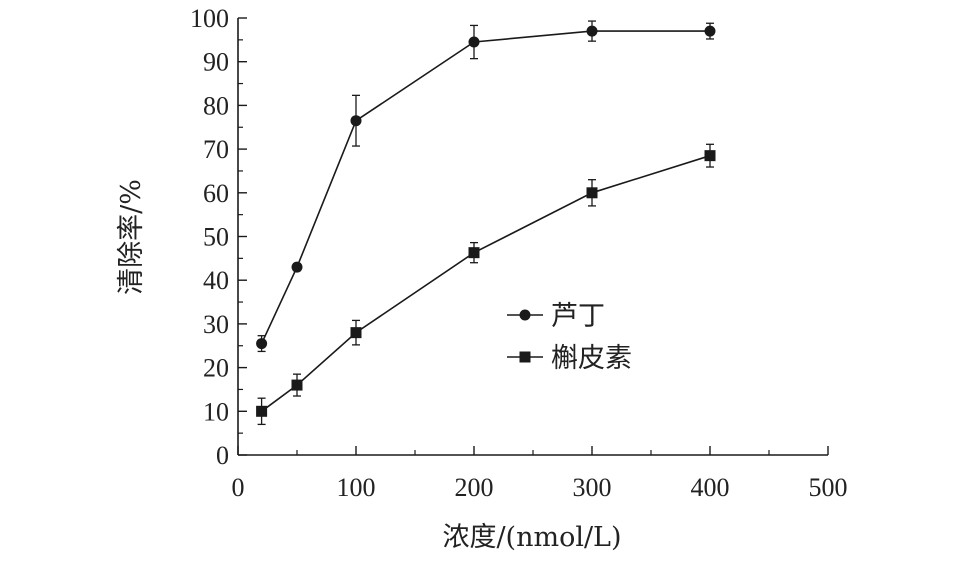 The width and height of the screenshot is (958, 574). Describe the element at coordinates (216, 324) in the screenshot. I see `y-tick-label: 30` at that location.